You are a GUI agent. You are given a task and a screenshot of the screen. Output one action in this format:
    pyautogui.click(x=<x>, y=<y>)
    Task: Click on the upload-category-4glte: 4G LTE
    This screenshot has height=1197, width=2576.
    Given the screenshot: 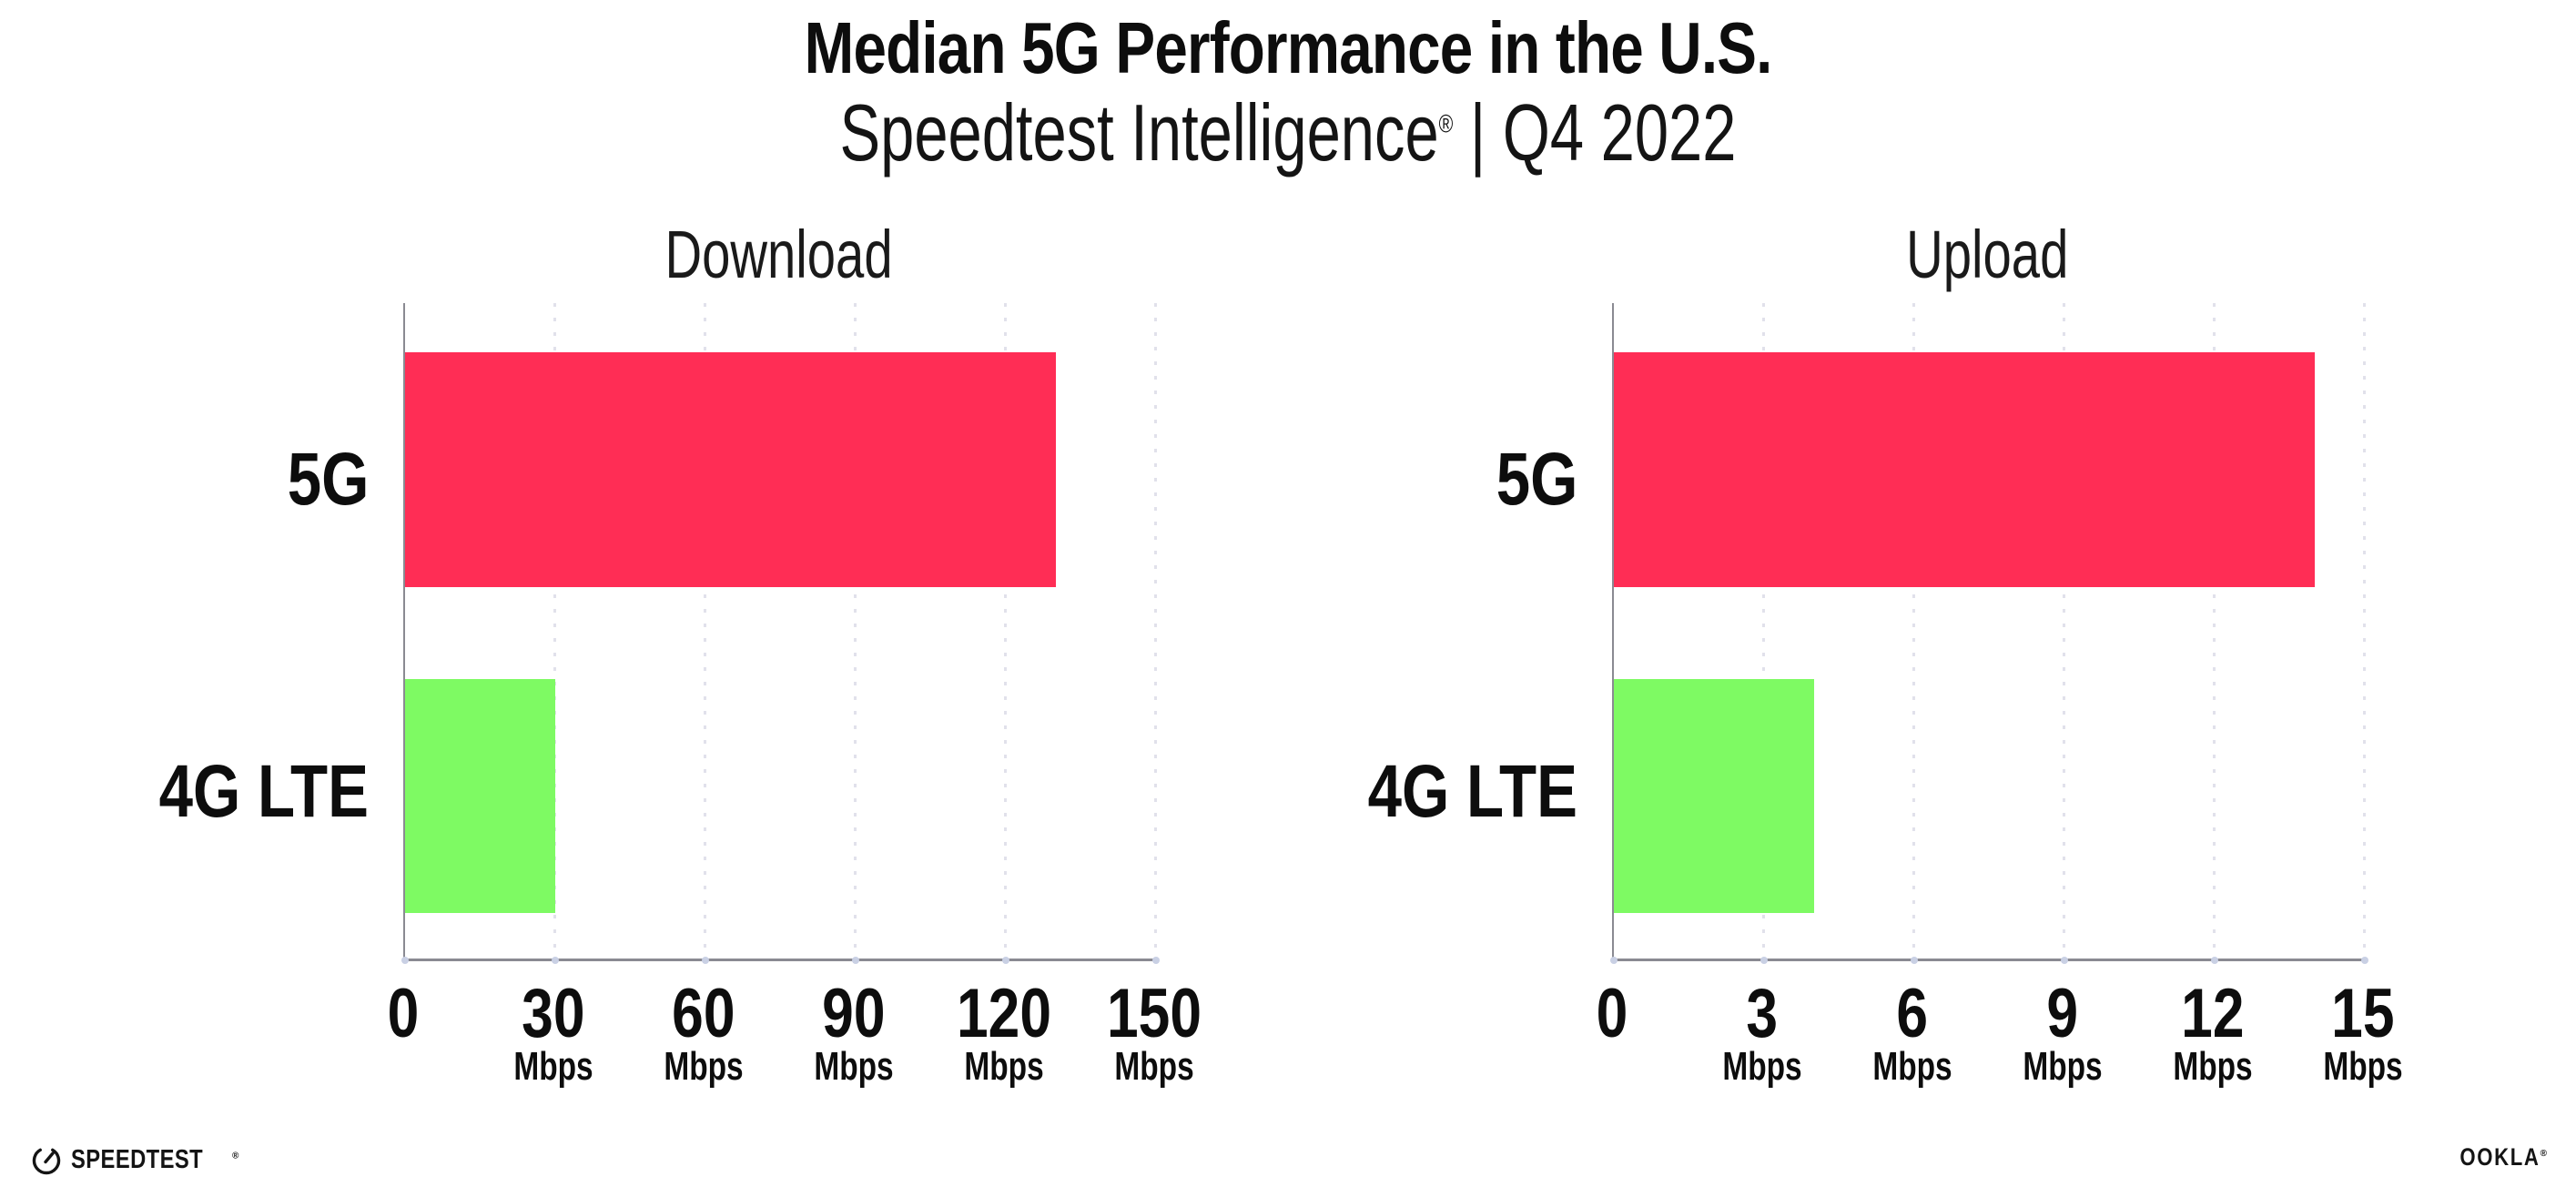 What is the action you would take?
    pyautogui.click(x=1472, y=792)
    